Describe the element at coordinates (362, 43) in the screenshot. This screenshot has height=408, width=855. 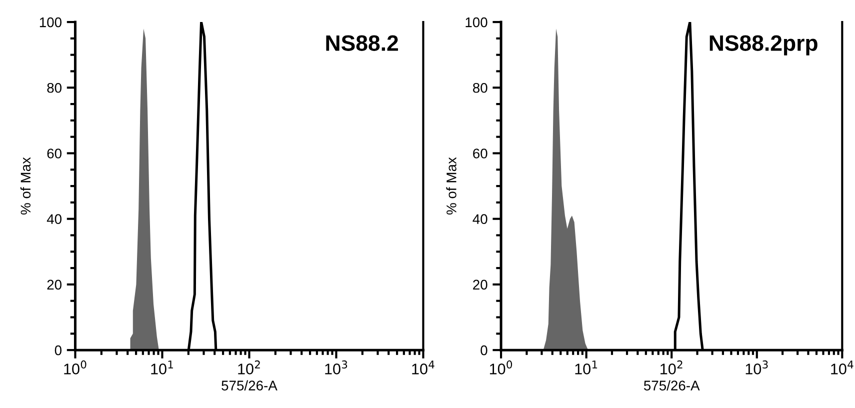
I see `chart-title: NS88.2` at that location.